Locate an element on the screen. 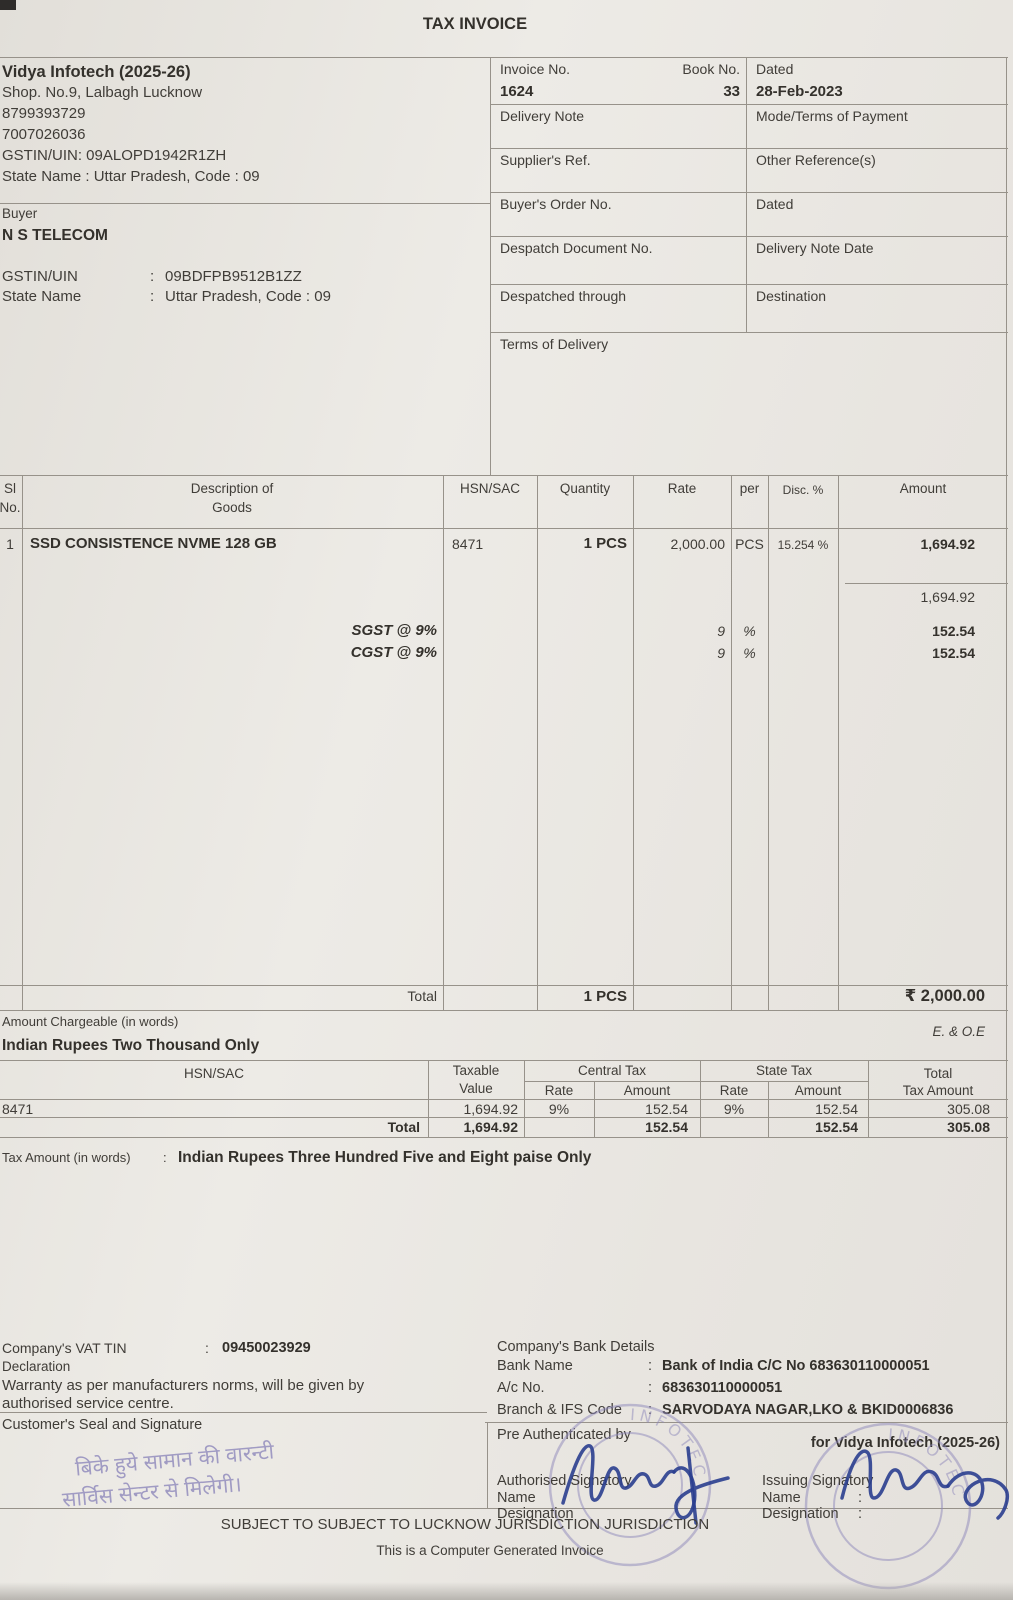 Image resolution: width=1013 pixels, height=1600 pixels. seller-state: State Name : Uttar Pradesh, Code : 09 is located at coordinates (131, 176).